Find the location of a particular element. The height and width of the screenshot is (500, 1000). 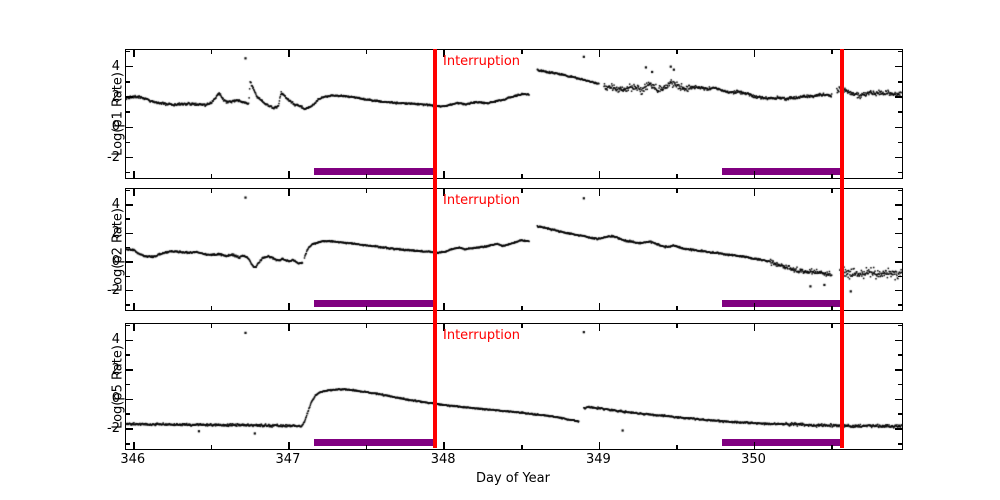

x-tick-label: 349 is located at coordinates (598, 459).